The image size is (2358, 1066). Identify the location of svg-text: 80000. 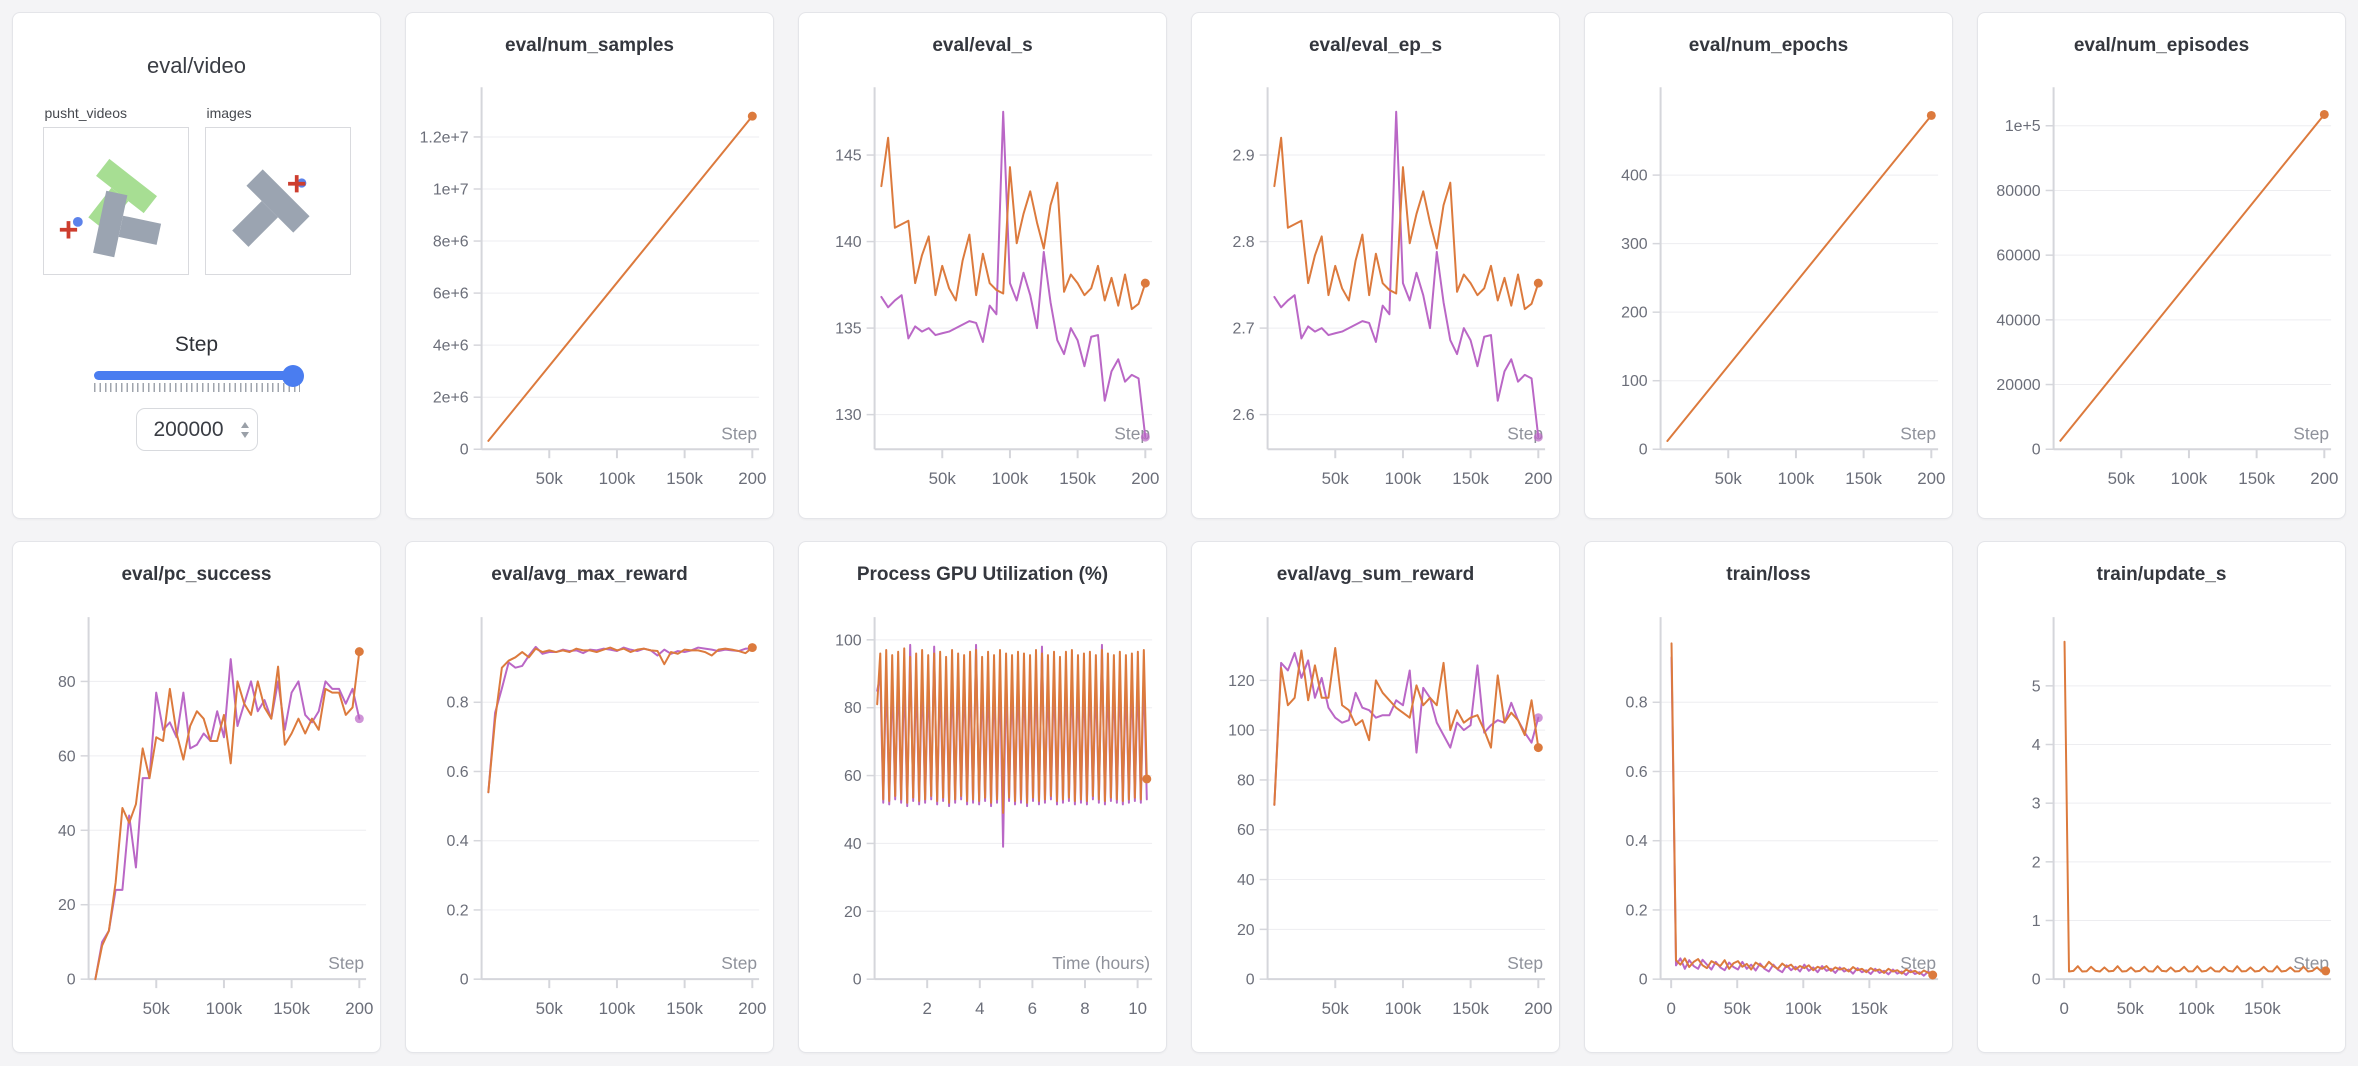
(2018, 191).